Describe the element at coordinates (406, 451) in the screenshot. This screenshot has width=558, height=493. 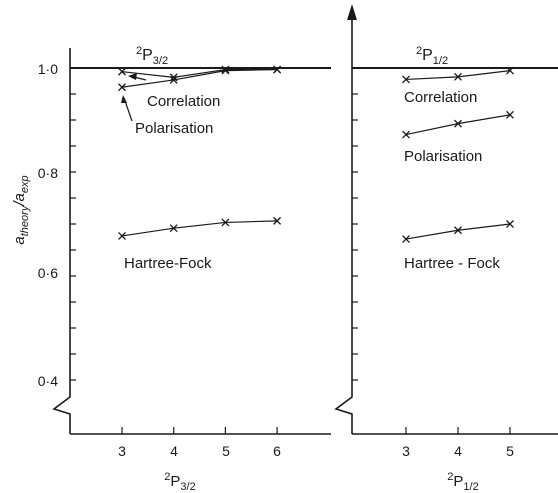
I see `panel-right-x-tick-label: 3` at that location.